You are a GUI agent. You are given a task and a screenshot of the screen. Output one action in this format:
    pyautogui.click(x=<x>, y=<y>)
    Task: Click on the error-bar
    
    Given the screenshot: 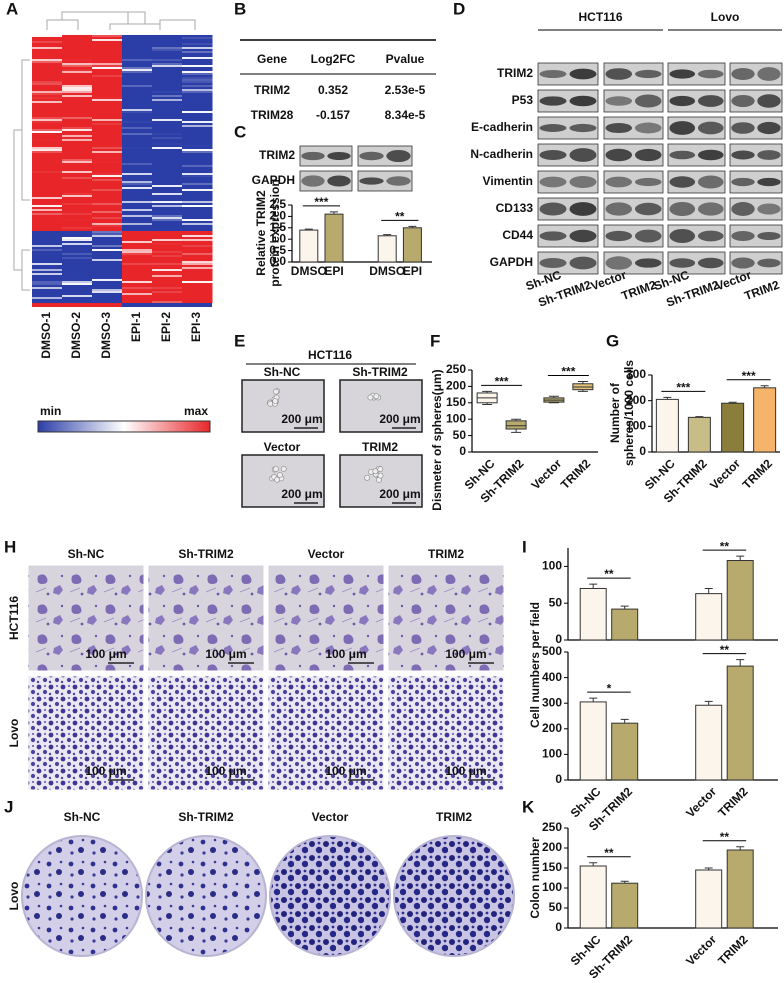 What is the action you would take?
    pyautogui.click(x=740, y=558)
    